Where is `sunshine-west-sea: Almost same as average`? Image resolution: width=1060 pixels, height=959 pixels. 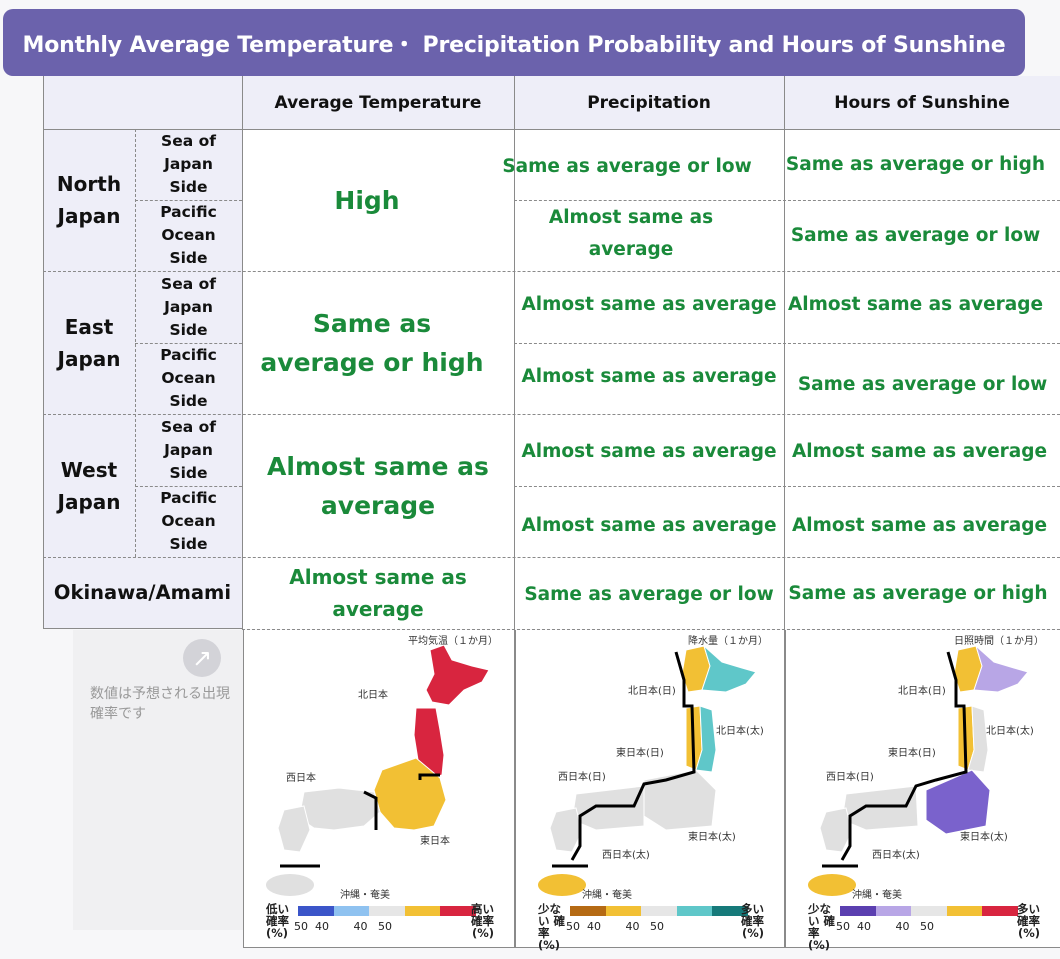 sunshine-west-sea: Almost same as average is located at coordinates (919, 451).